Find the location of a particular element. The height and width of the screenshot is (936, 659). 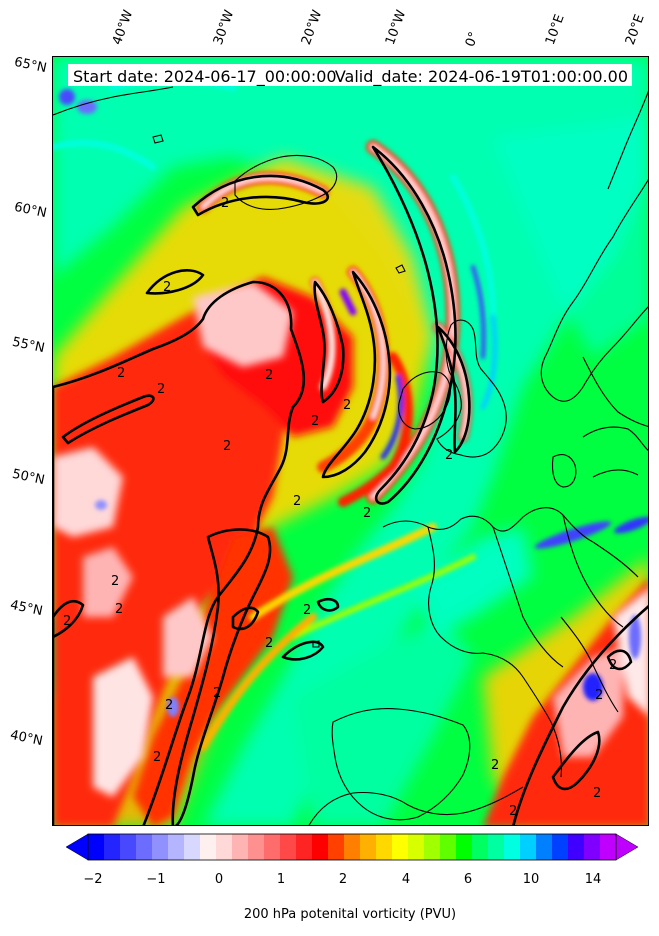

colorbar is located at coordinates (352, 847).